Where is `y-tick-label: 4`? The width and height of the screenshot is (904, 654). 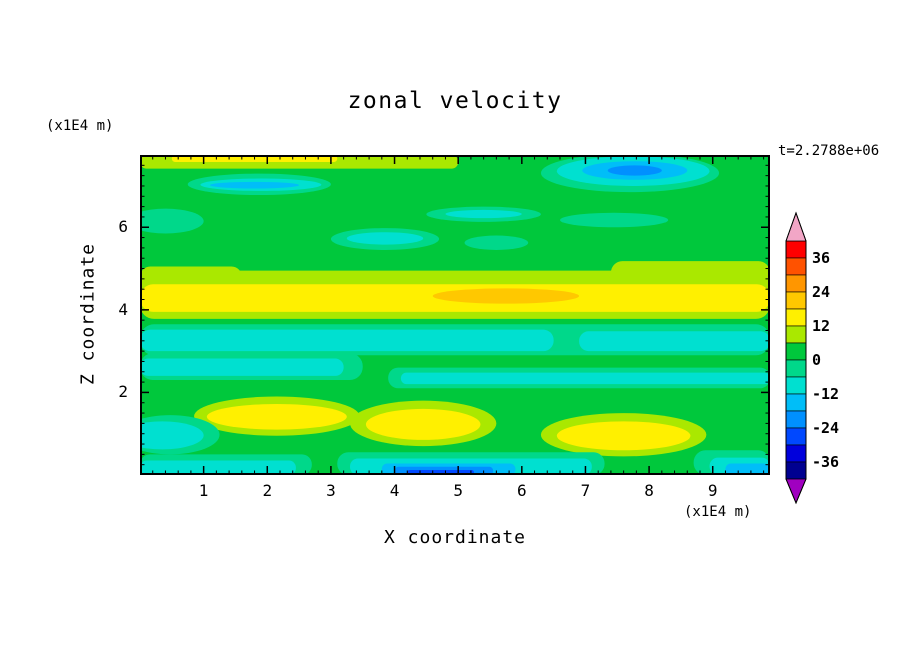
y-tick-label: 4 is located at coordinates (123, 309).